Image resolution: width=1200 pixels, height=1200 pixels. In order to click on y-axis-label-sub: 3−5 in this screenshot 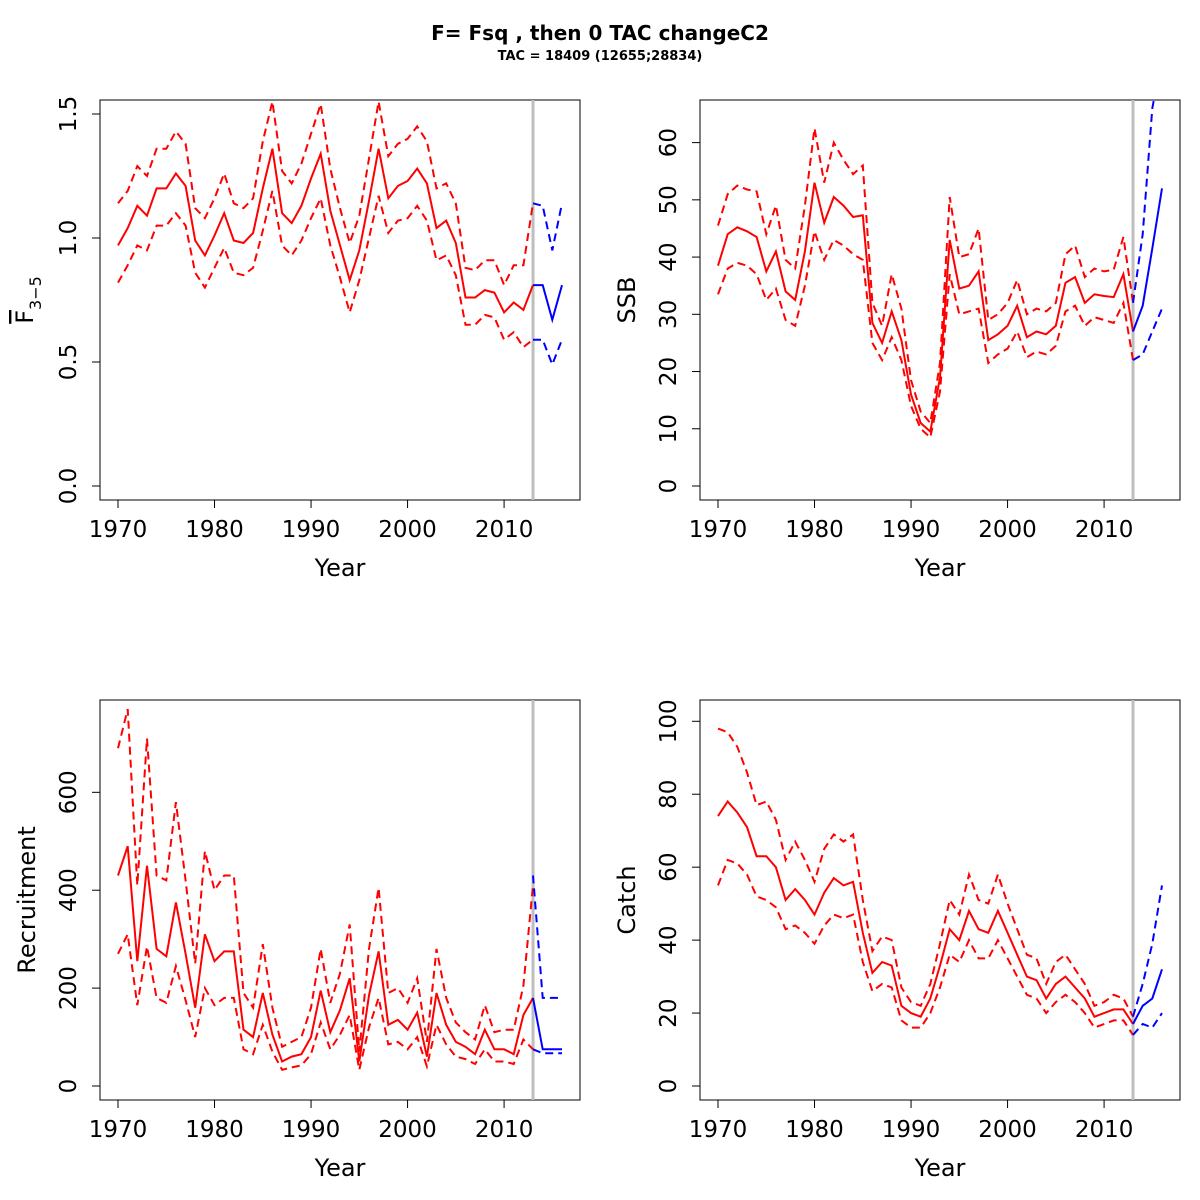, I will do `click(35, 293)`.